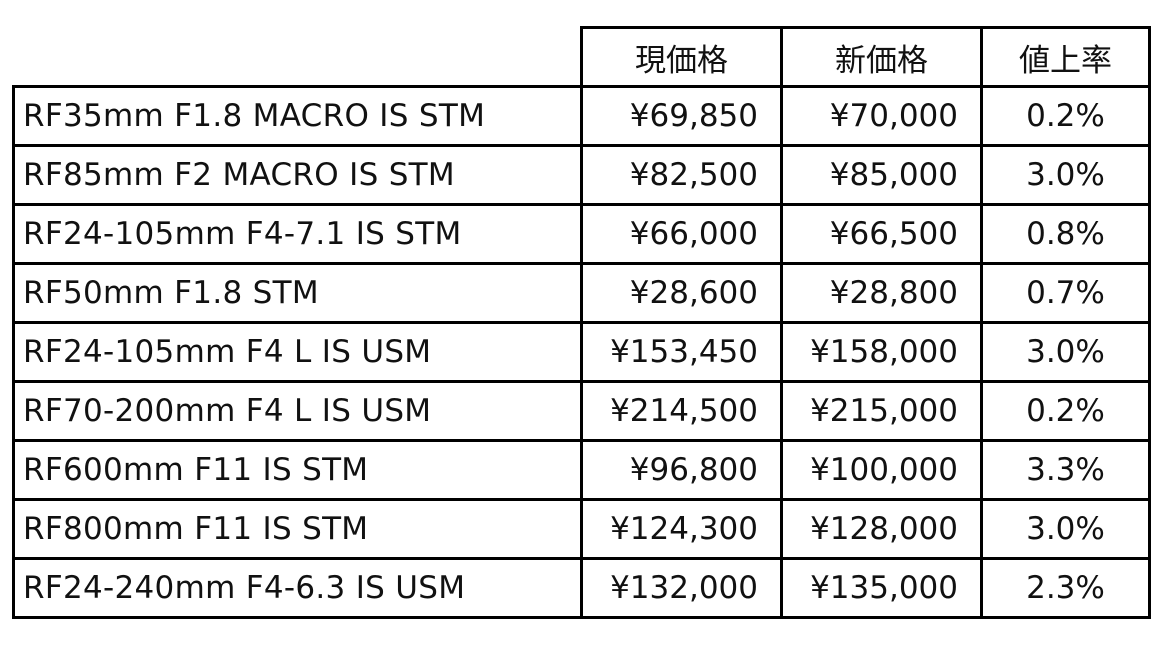 Image resolution: width=1164 pixels, height=662 pixels. What do you see at coordinates (297, 529) in the screenshot?
I see `lens-name: RF800mm F11 IS STM` at bounding box center [297, 529].